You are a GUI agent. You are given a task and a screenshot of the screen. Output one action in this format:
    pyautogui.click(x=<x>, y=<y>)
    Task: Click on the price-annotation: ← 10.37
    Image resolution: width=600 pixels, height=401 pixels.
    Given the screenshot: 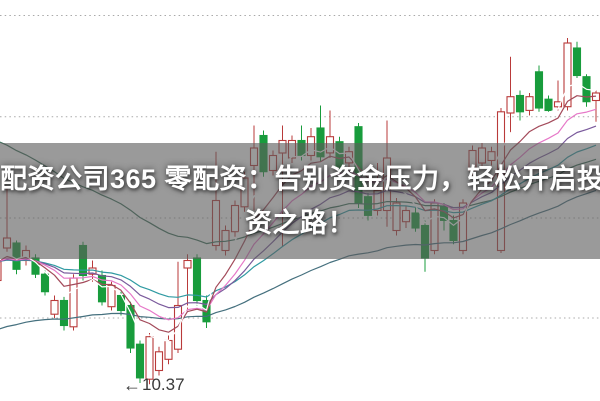 What is the action you would take?
    pyautogui.click(x=154, y=385)
    